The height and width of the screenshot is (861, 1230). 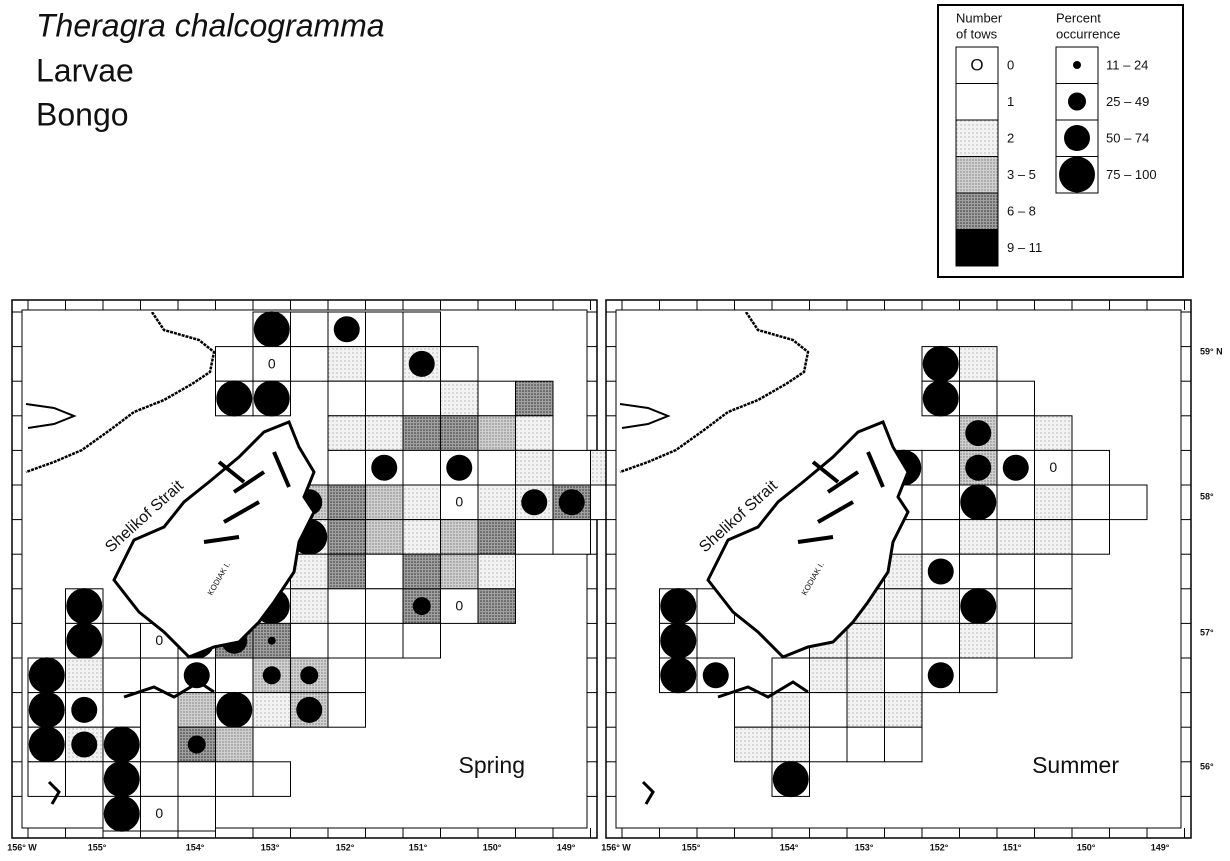 What do you see at coordinates (1207, 632) in the screenshot?
I see `latitude-label: 57°` at bounding box center [1207, 632].